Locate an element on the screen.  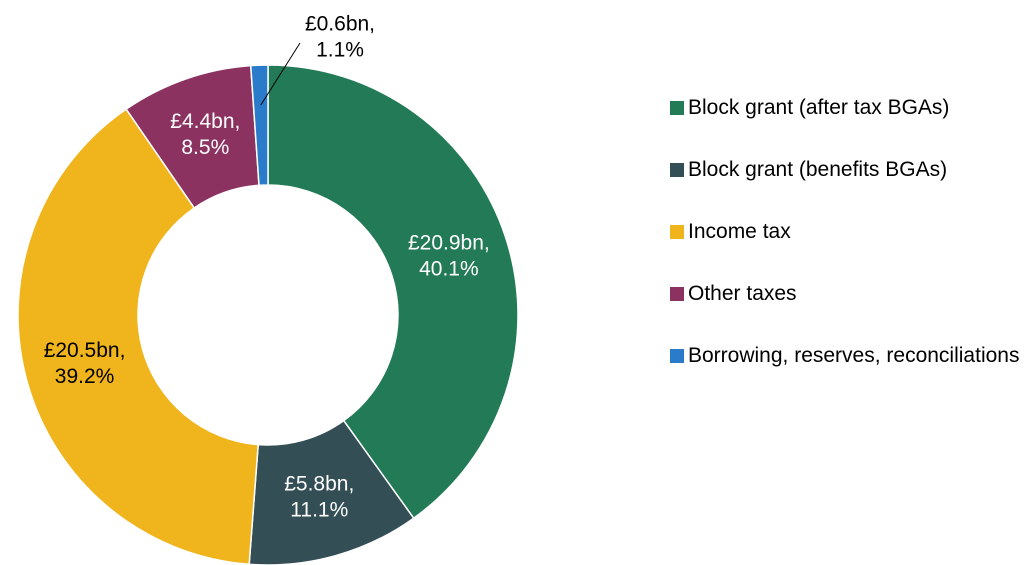
legend-item: Borrowing, reserves, reconciliations is located at coordinates (847, 375).